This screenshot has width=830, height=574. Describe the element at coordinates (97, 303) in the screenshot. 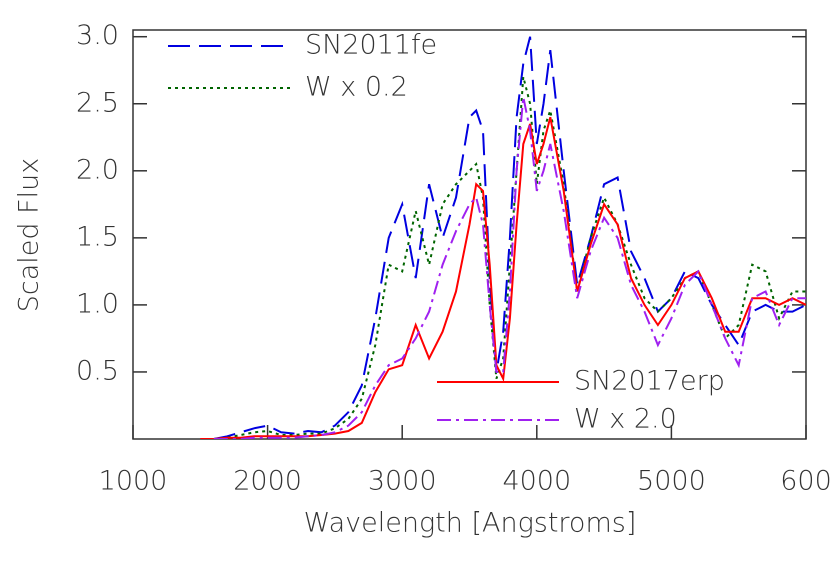

I see `y-tick-label: 1.0` at that location.